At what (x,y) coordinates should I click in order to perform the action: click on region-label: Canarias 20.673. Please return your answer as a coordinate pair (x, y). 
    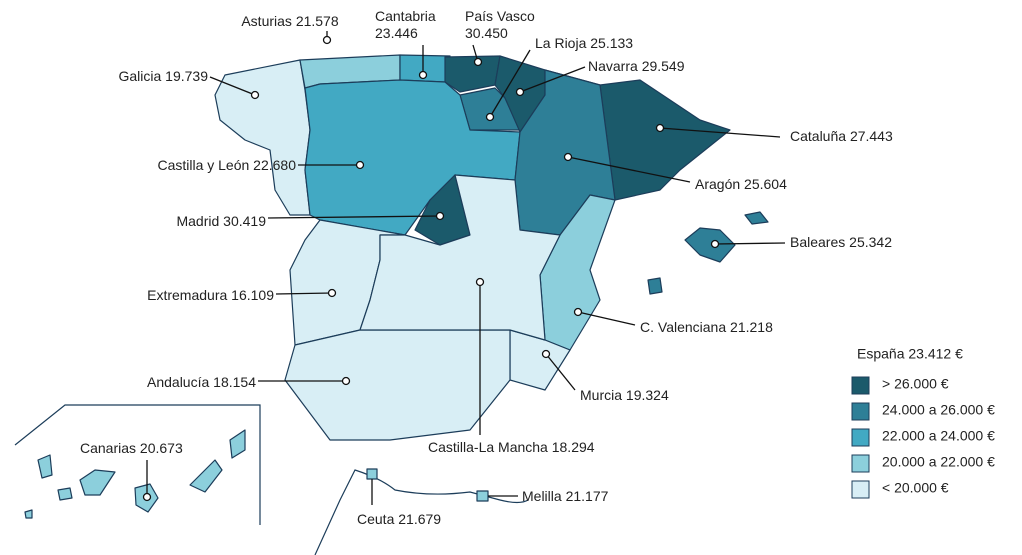
    Looking at the image, I should click on (131, 448).